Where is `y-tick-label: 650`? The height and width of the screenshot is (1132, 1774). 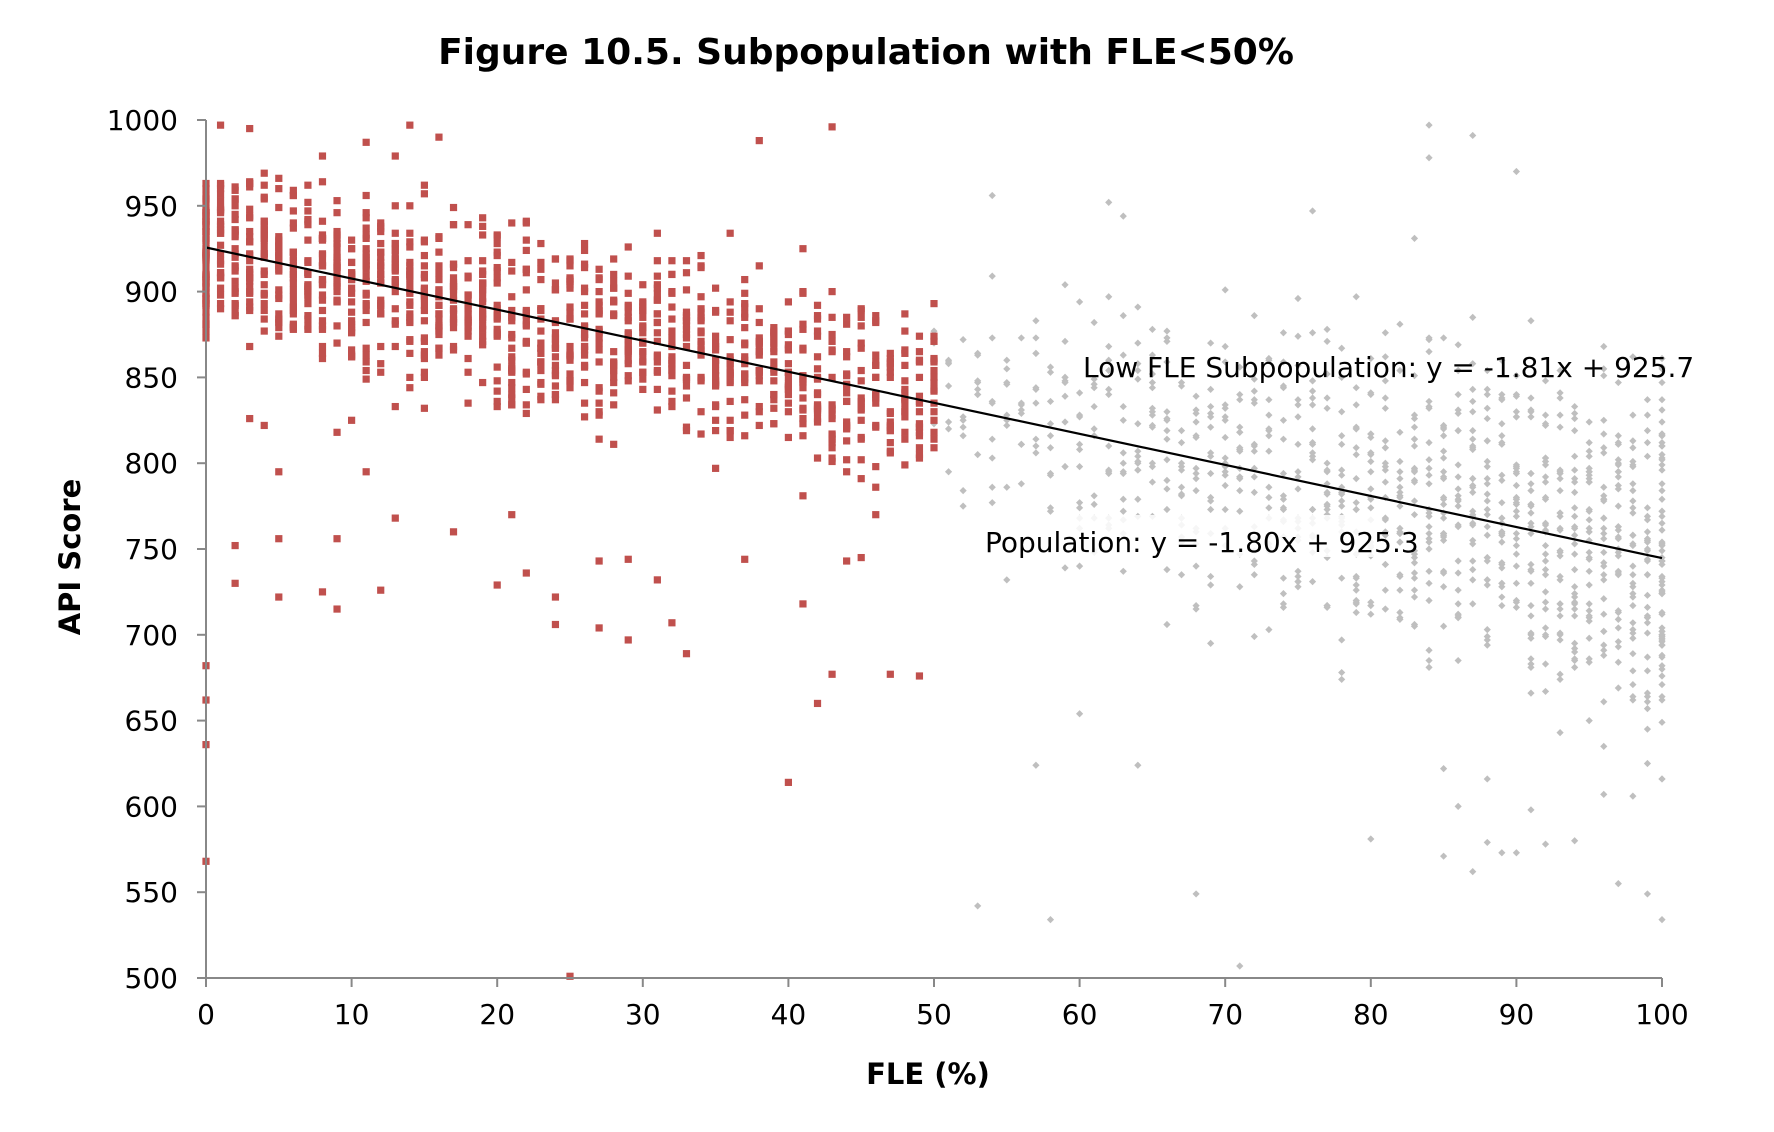
y-tick-label: 650 is located at coordinates (151, 721).